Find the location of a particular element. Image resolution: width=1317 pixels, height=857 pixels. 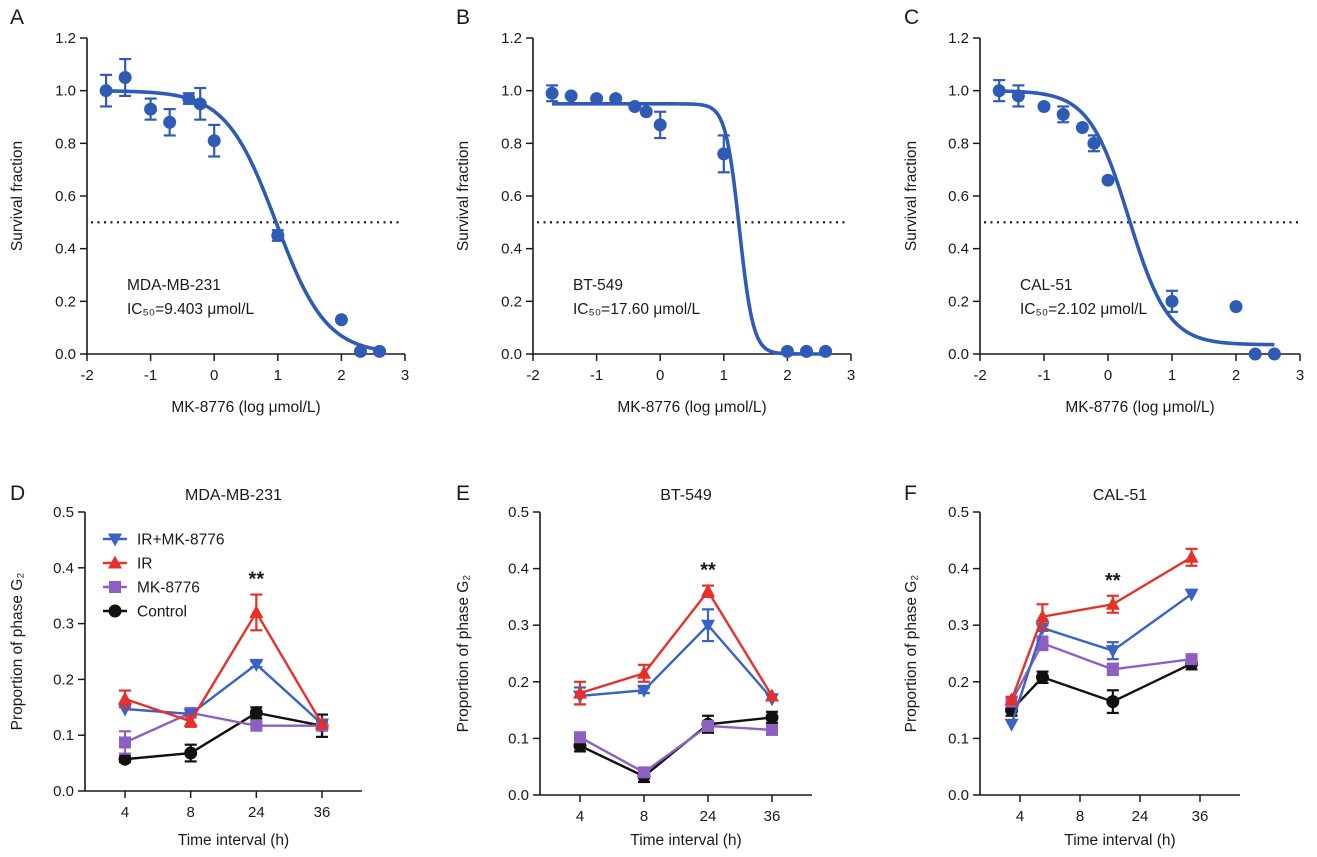

x-axis-title: Time interval (h) is located at coordinates (1119, 840).